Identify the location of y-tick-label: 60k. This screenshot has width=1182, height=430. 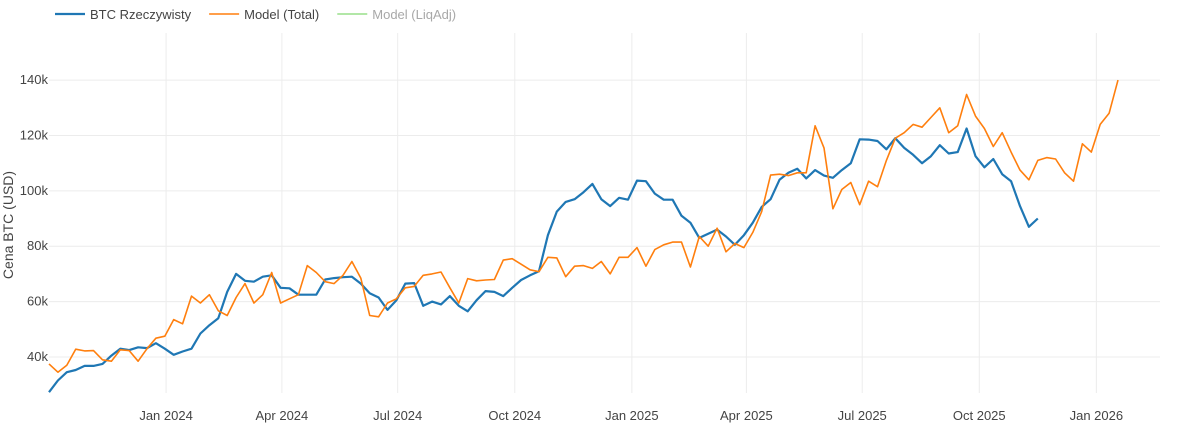
(37, 301).